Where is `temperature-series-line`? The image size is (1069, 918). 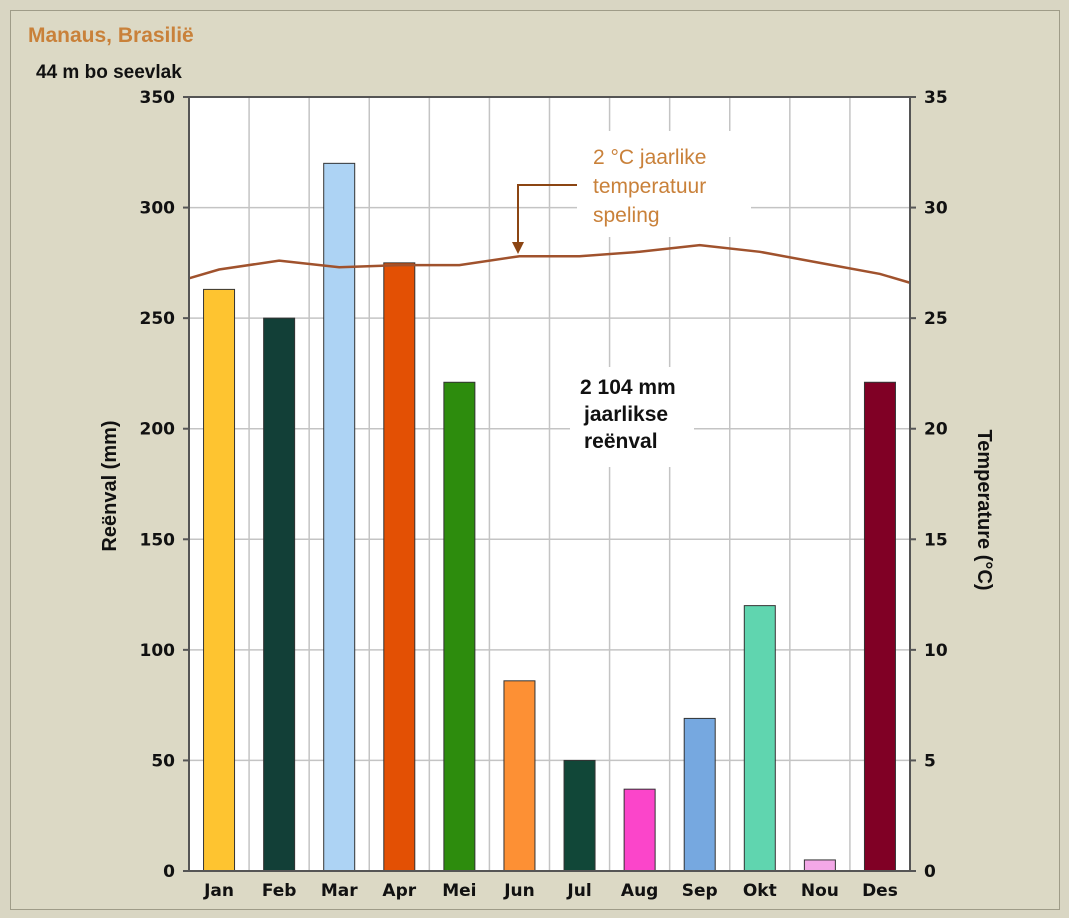
temperature-series-line is located at coordinates (549, 263).